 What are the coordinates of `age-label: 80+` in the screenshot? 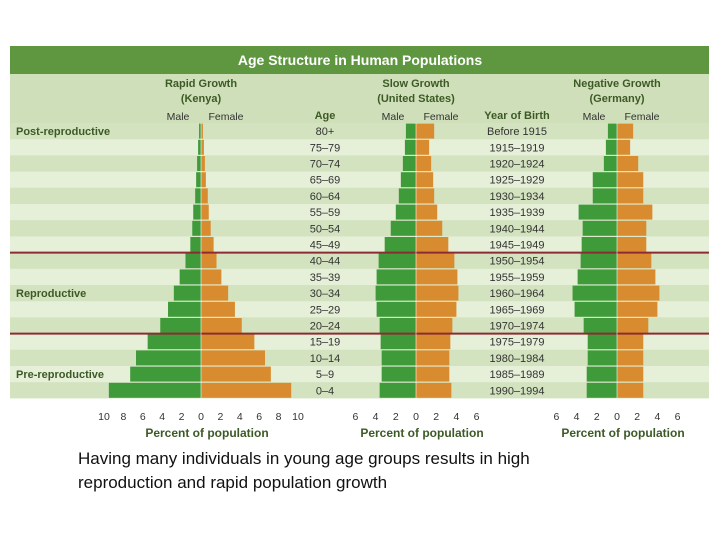 It's located at (325, 132).